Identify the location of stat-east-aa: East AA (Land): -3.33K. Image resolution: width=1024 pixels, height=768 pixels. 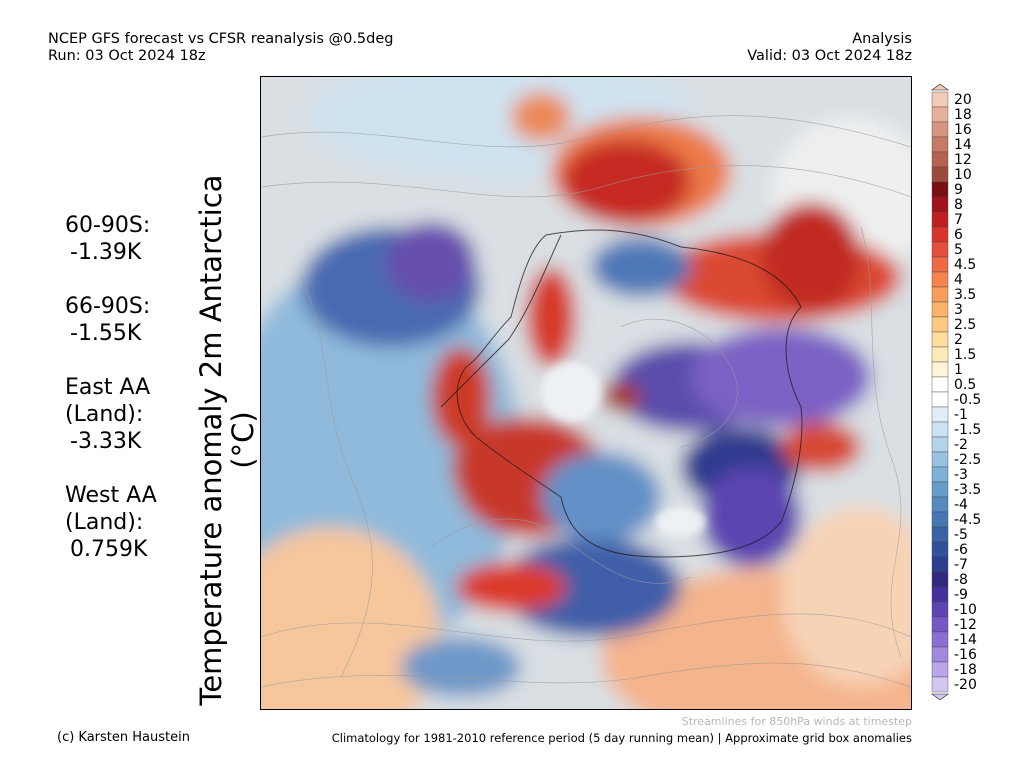
(115, 414).